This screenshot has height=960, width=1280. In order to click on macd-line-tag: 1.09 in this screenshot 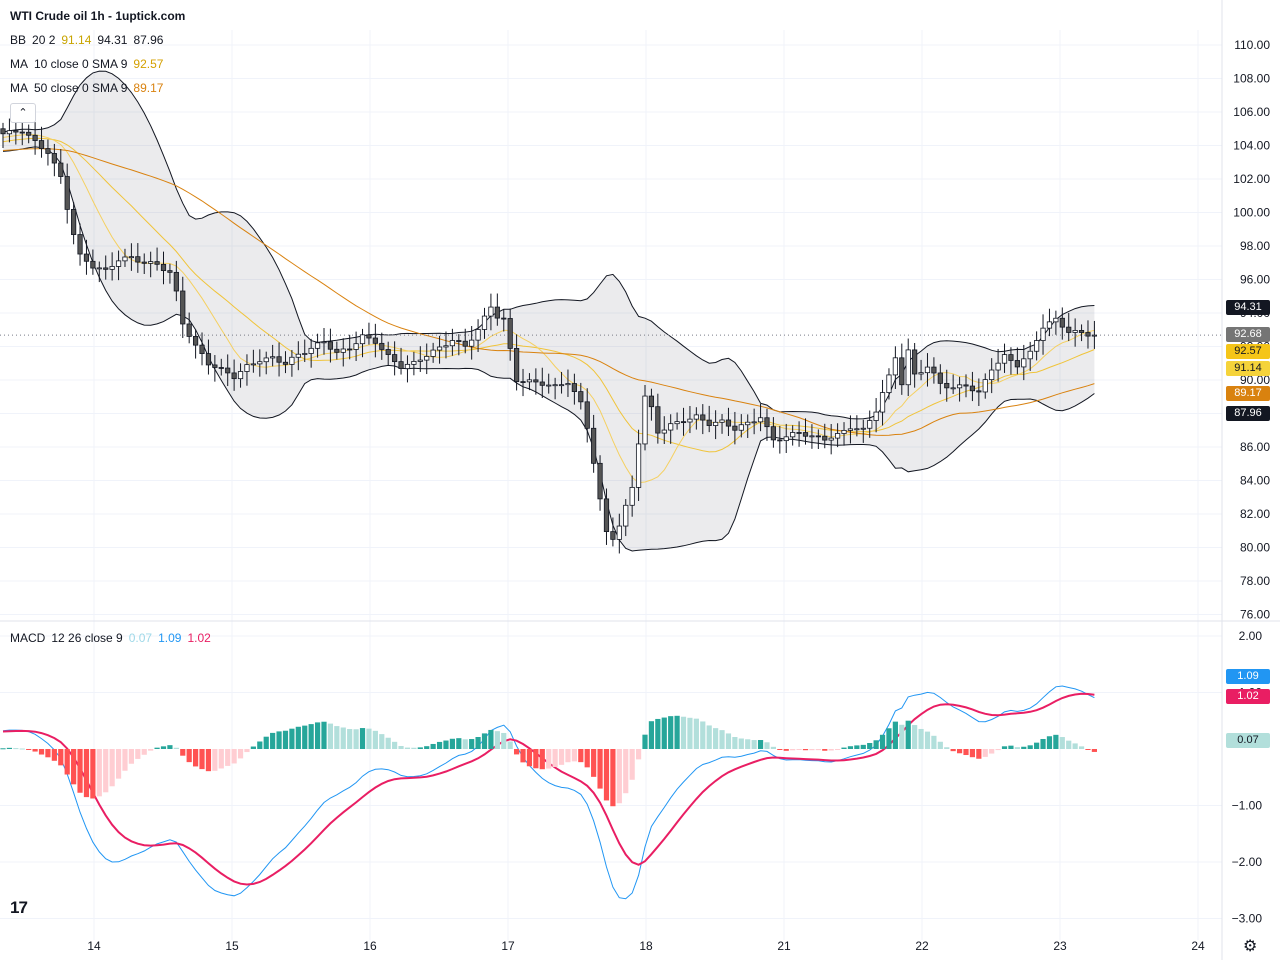, I will do `click(1248, 677)`.